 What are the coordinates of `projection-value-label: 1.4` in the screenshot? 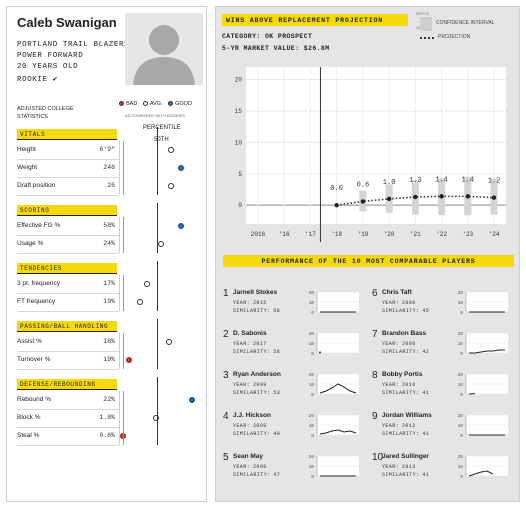 It's located at (441, 180).